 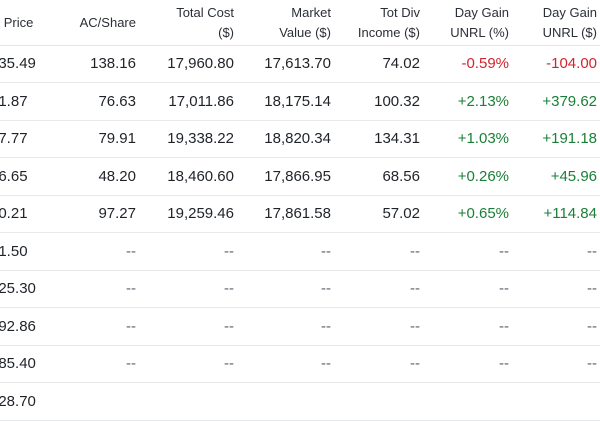 What do you see at coordinates (388, 32) in the screenshot?
I see `header-label-line2: Income ($)` at bounding box center [388, 32].